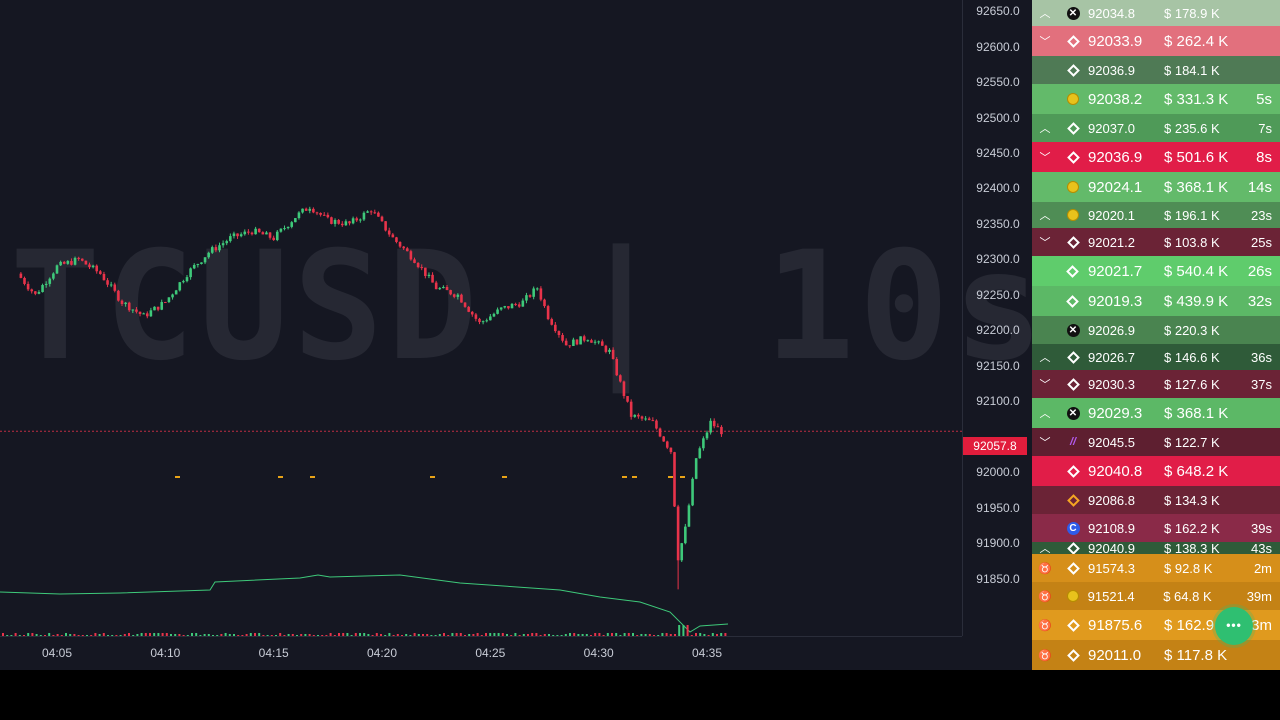 Image resolution: width=1280 pixels, height=720 pixels. I want to click on trade-size: $ 184.1 K, so click(1192, 70).